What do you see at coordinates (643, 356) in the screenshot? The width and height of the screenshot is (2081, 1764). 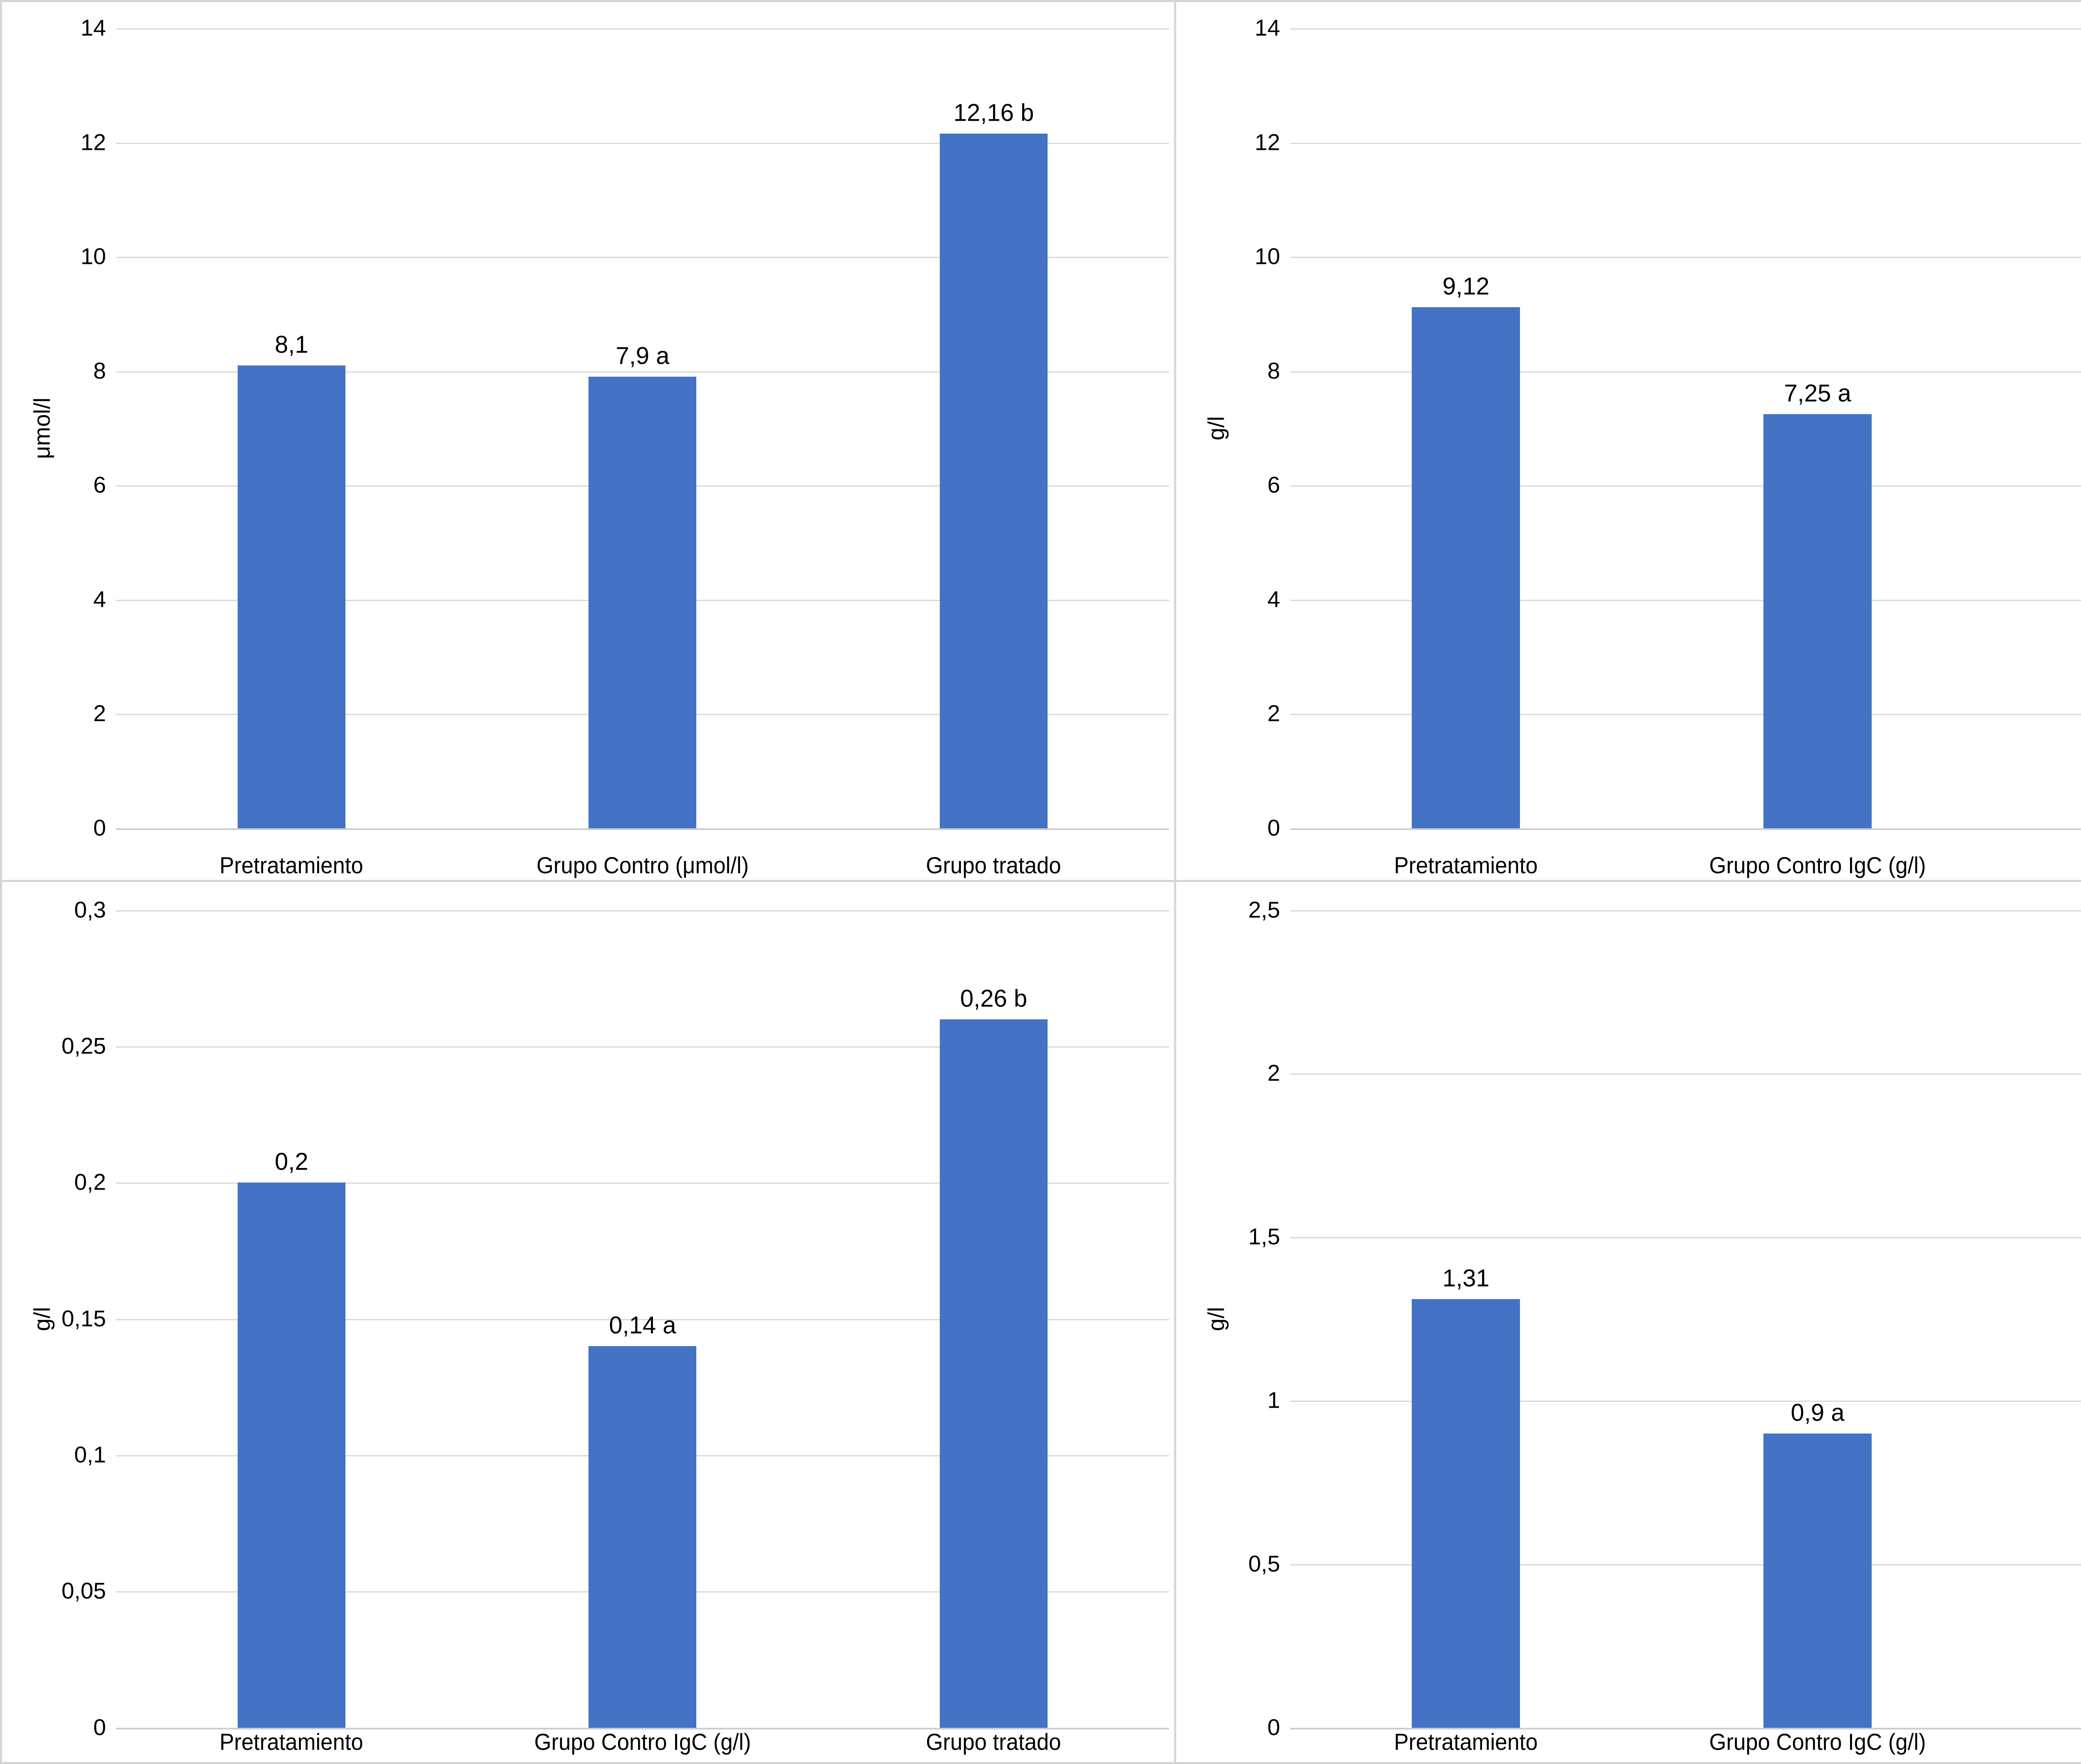 I see `data-label: 7,9 a` at bounding box center [643, 356].